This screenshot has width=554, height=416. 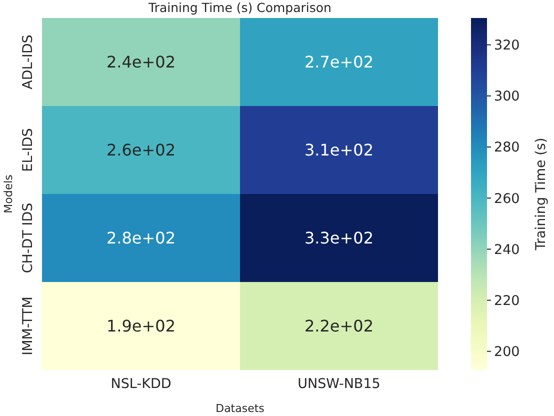 What do you see at coordinates (141, 150) in the screenshot?
I see `data-label: 2.6e+02` at bounding box center [141, 150].